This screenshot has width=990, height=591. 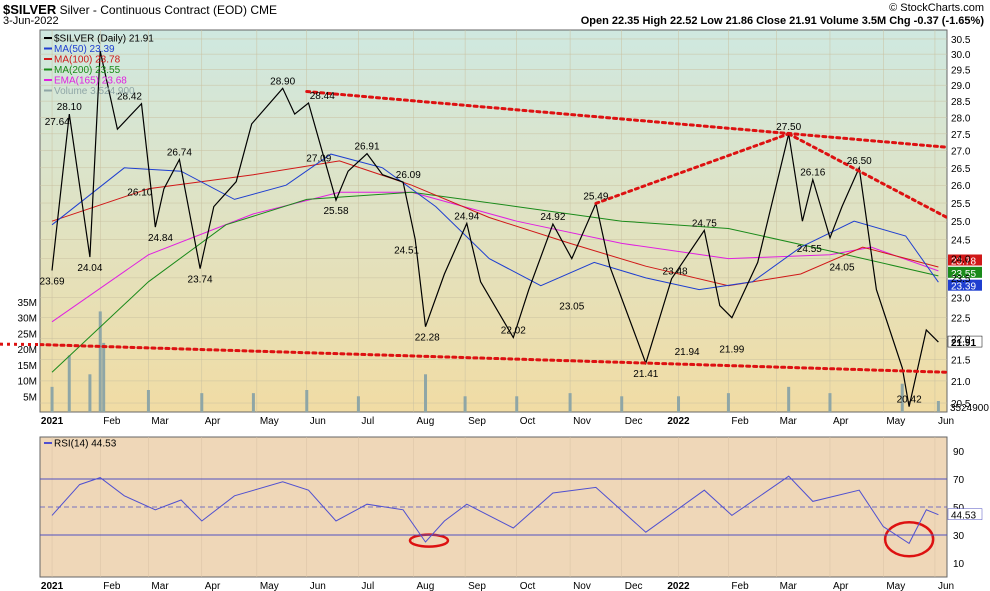 What do you see at coordinates (961, 279) in the screenshot?
I see `y-tick-label: 23.5` at bounding box center [961, 279].